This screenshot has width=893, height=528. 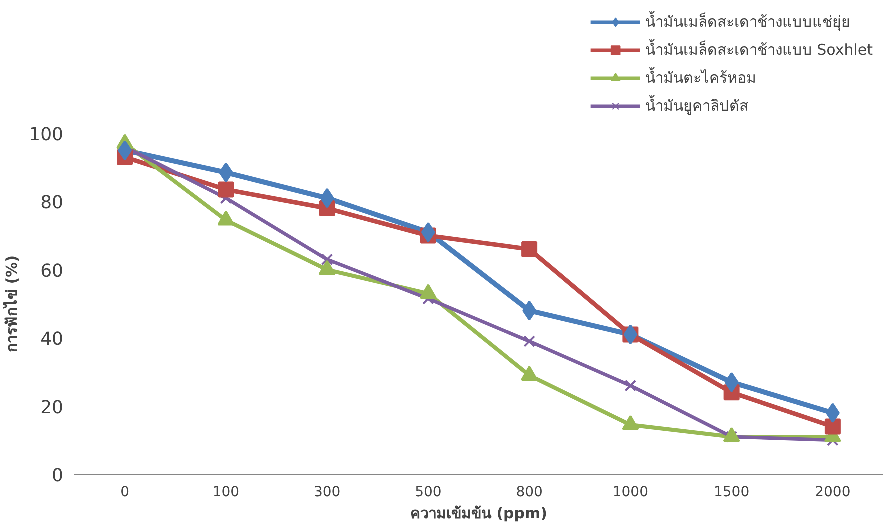 I want to click on legend-label: น้ำมันเมล็ดสะเดาช้างแบบ Soxhlet, so click(x=759, y=49).